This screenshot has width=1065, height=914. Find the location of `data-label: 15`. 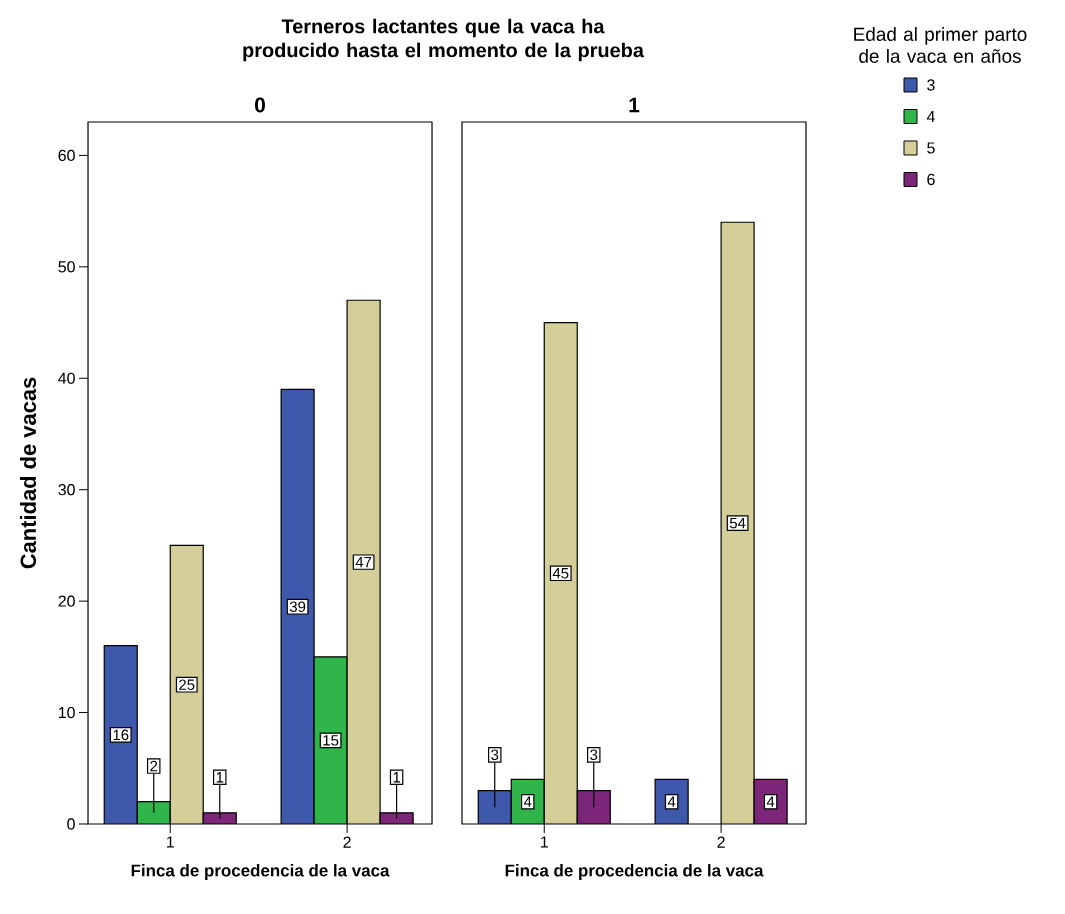

data-label: 15 is located at coordinates (331, 740).